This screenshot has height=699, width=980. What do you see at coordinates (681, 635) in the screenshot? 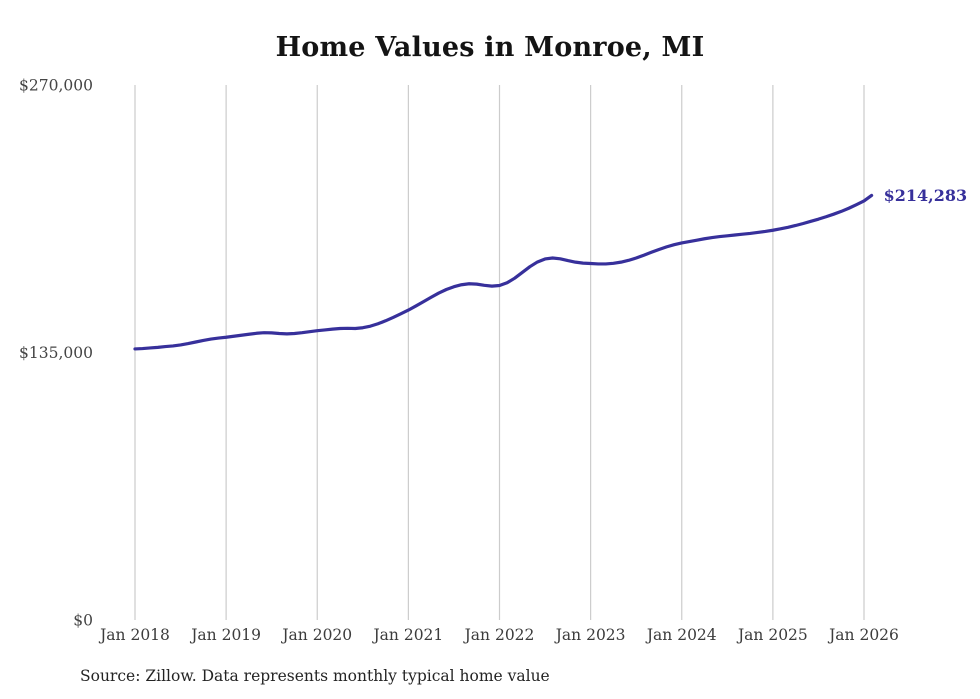
I see `x-tick-label: Jan 2024` at bounding box center [681, 635].